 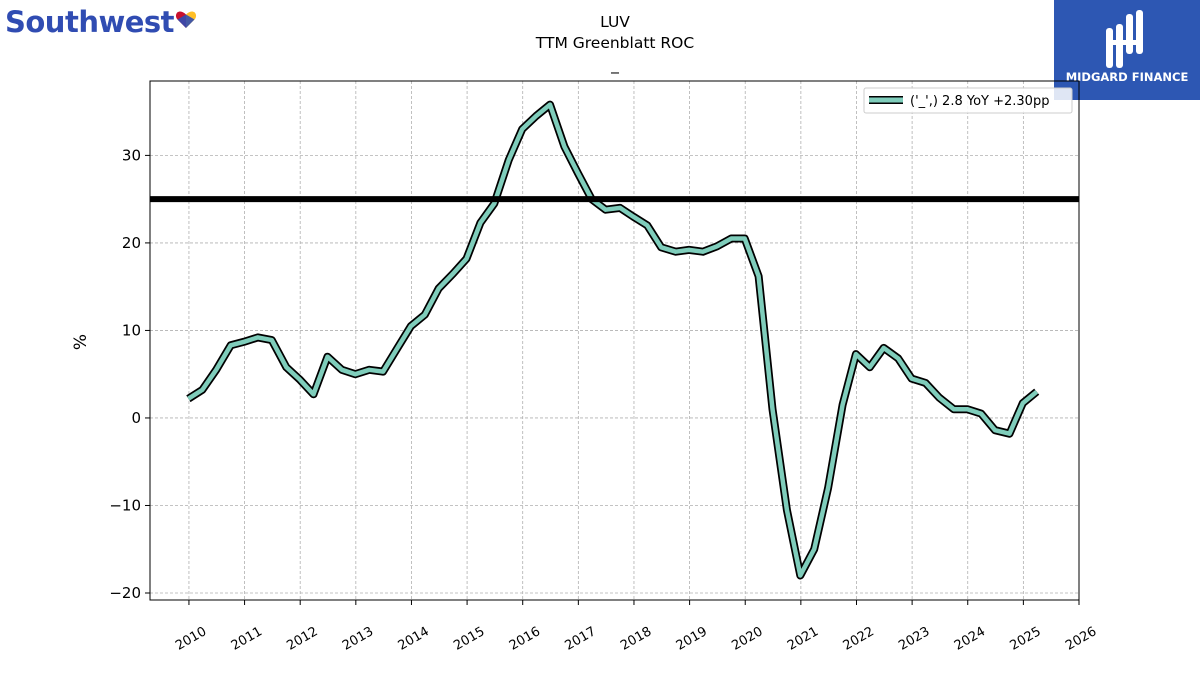 I want to click on x-tick-label: 2016, so click(x=525, y=639).